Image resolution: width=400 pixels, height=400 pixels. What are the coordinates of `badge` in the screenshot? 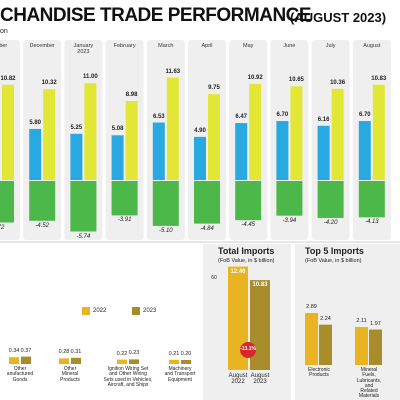 It's located at (248, 350).